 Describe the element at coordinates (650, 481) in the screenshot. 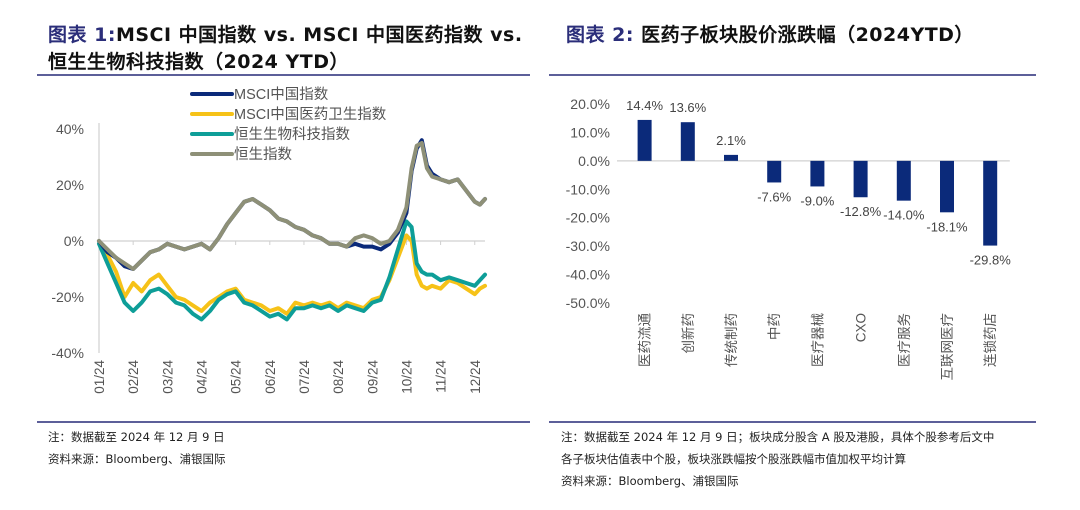

I see `chart2-source: 资料来源：Bloomberg、浦银国际` at that location.